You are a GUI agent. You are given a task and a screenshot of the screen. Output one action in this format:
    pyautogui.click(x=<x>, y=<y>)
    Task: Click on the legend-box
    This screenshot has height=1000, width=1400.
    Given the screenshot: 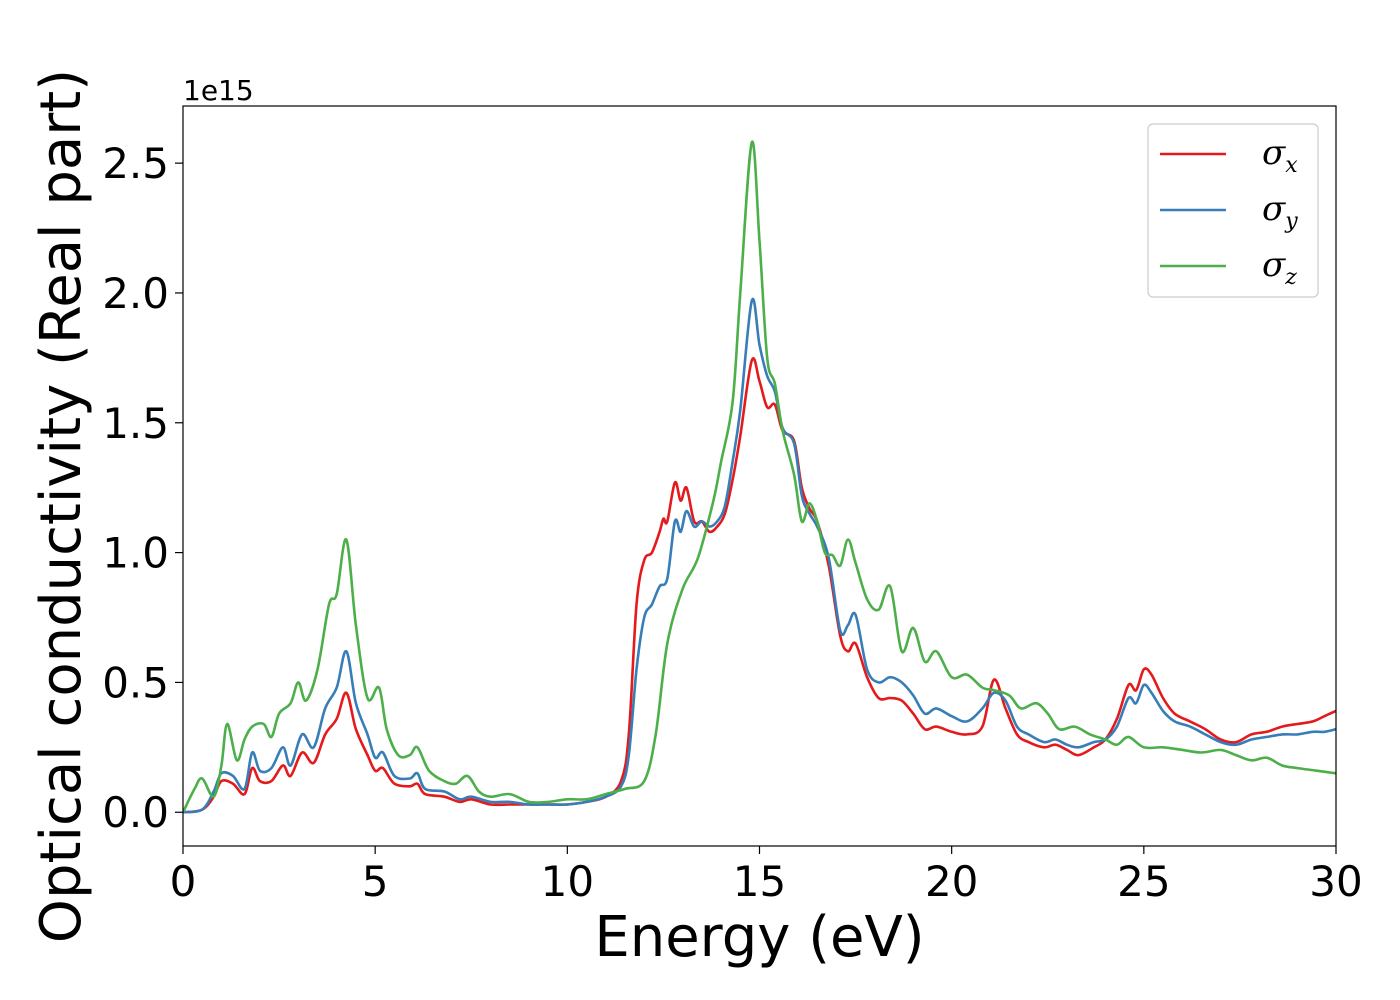 What is the action you would take?
    pyautogui.click(x=1233, y=210)
    